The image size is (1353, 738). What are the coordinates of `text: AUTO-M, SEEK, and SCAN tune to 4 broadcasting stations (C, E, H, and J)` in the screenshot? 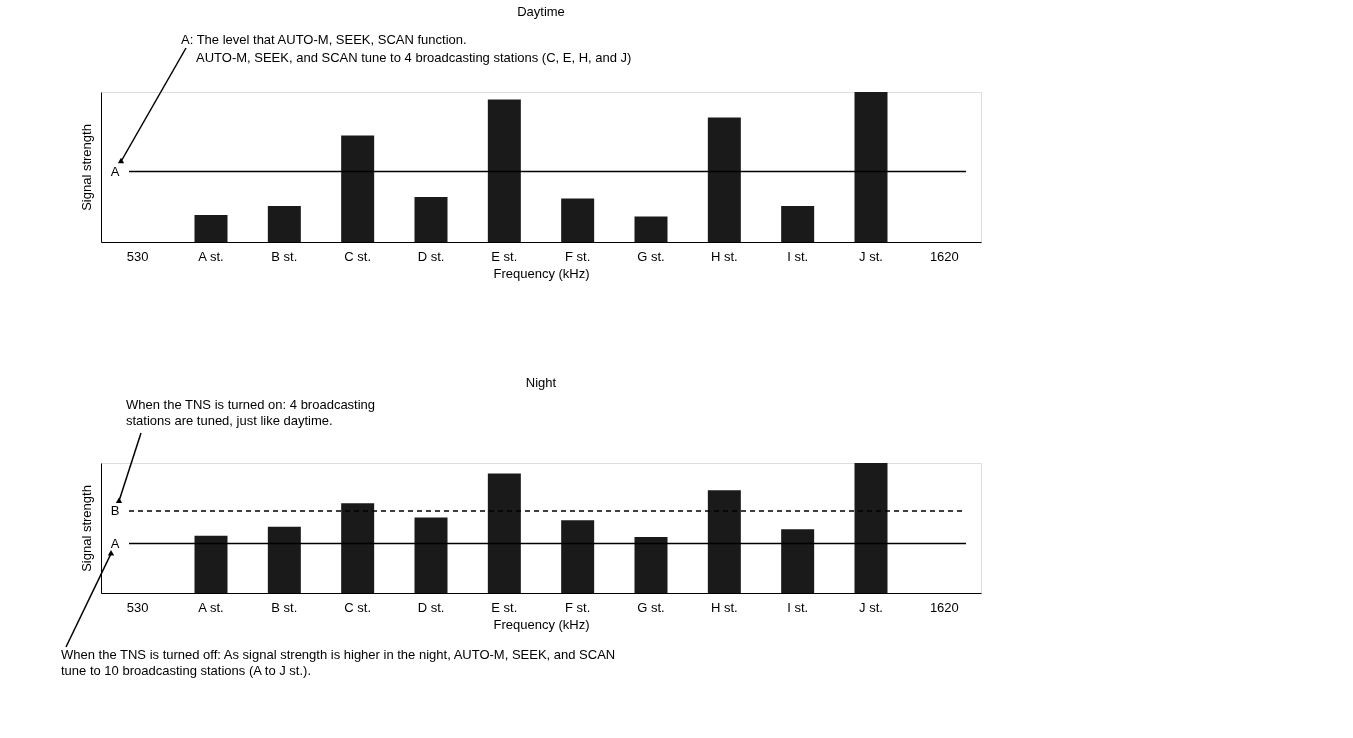 It's located at (414, 57).